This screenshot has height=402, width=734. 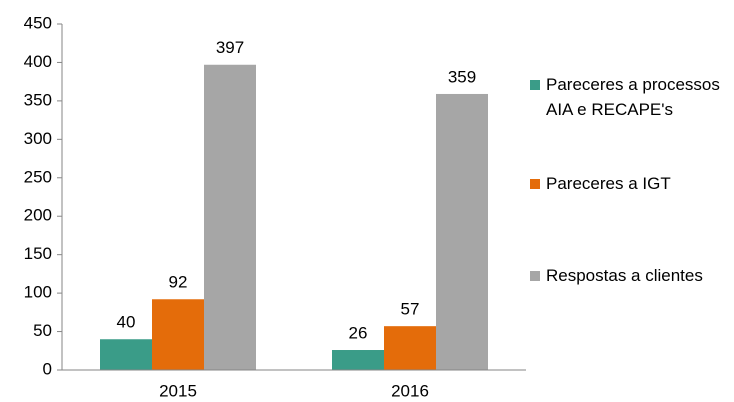 I want to click on data-label: 57, so click(x=410, y=309).